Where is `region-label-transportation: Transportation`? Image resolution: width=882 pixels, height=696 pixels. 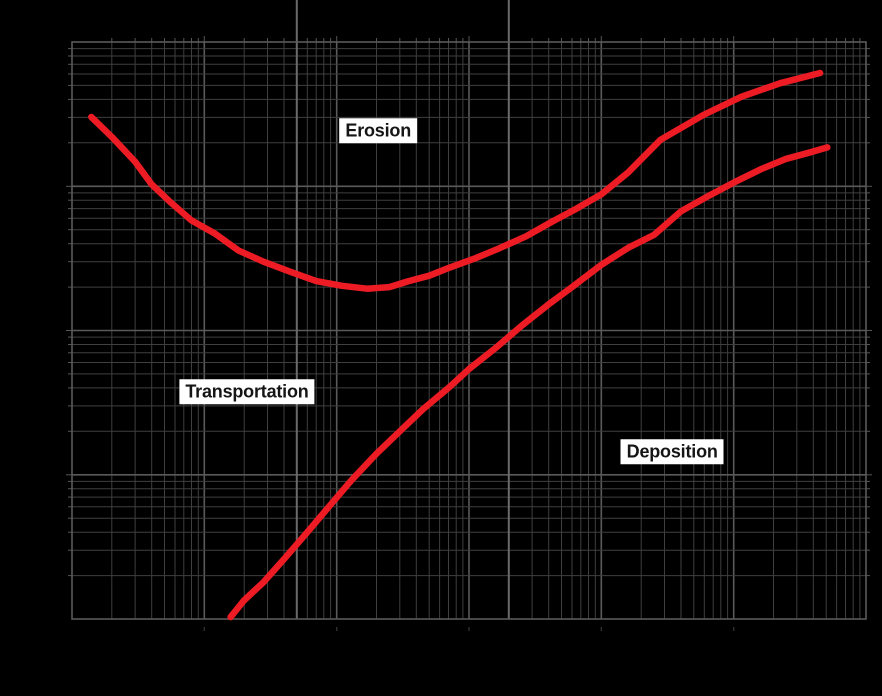
region-label-transportation: Transportation is located at coordinates (247, 392).